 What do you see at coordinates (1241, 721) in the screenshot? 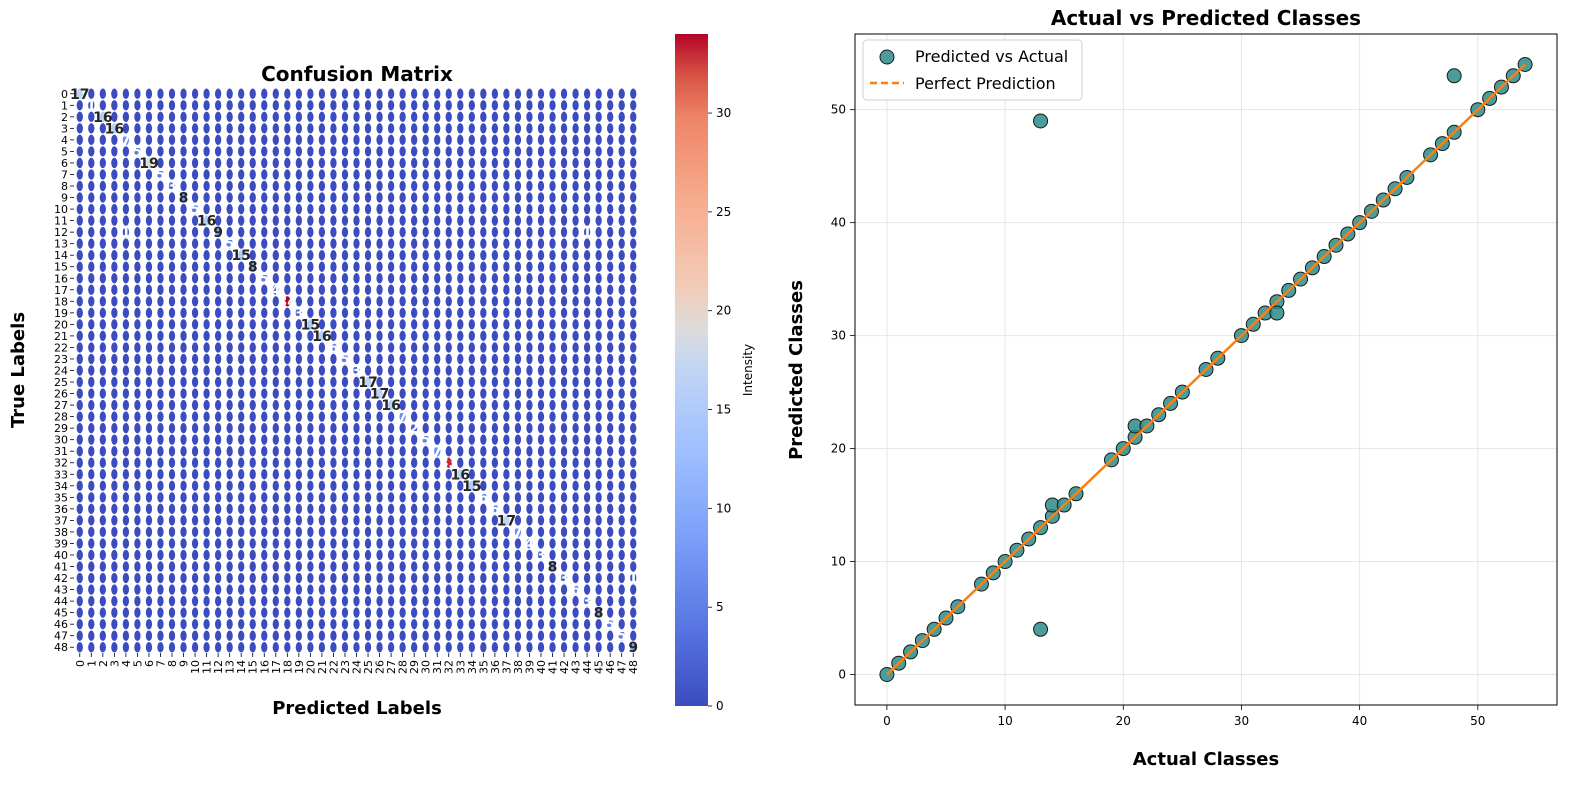
I see `scatter-x-tick-label: 30` at bounding box center [1241, 721].